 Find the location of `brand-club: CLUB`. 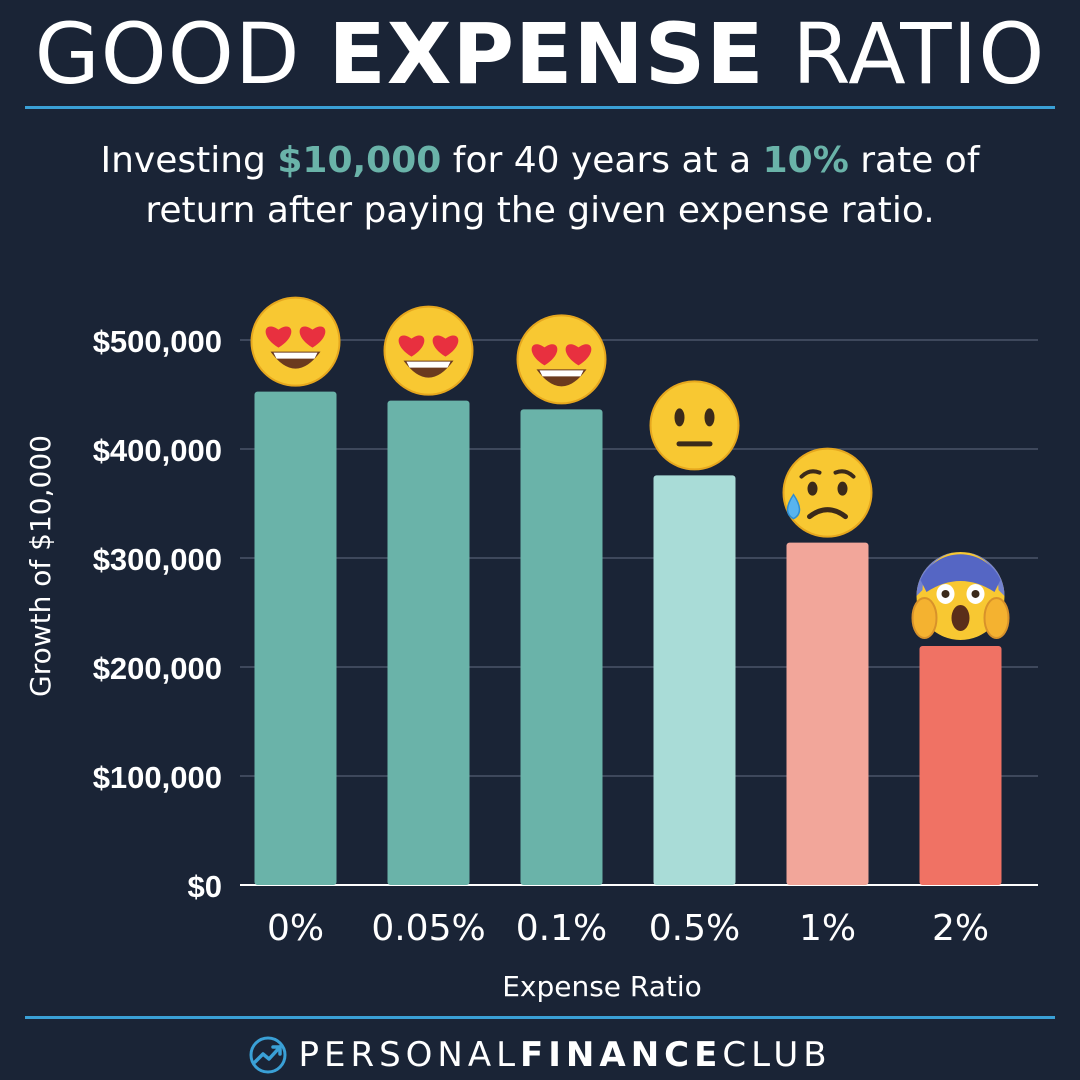

brand-club: CLUB is located at coordinates (777, 1055).